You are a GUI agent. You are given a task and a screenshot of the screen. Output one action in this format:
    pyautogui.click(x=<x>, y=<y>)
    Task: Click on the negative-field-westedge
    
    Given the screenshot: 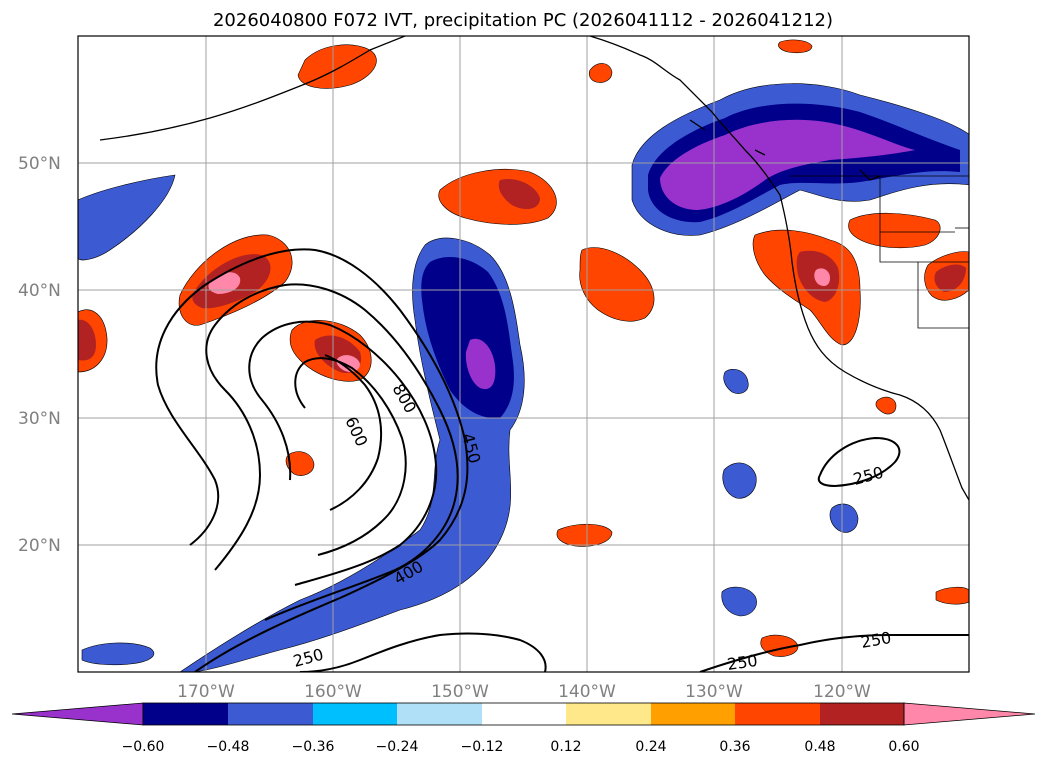 What is the action you would take?
    pyautogui.click(x=127, y=217)
    